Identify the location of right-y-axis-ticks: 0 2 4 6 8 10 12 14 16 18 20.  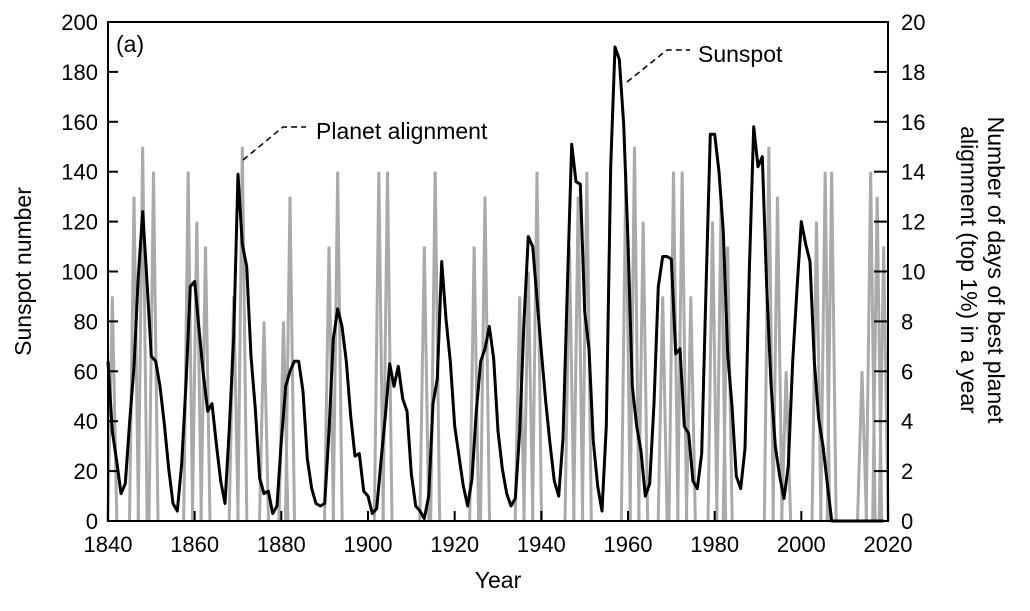
(899, 272).